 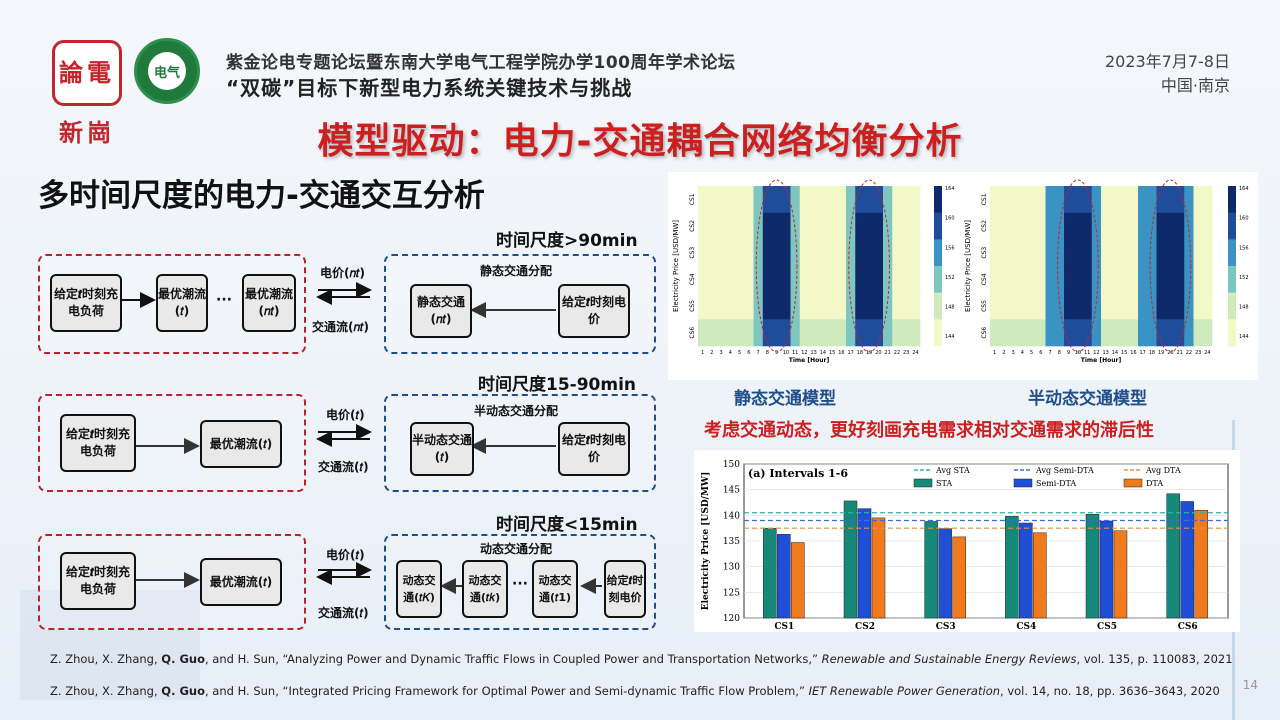 What do you see at coordinates (1244, 219) in the screenshot?
I see `colorbar-tick: 160` at bounding box center [1244, 219].